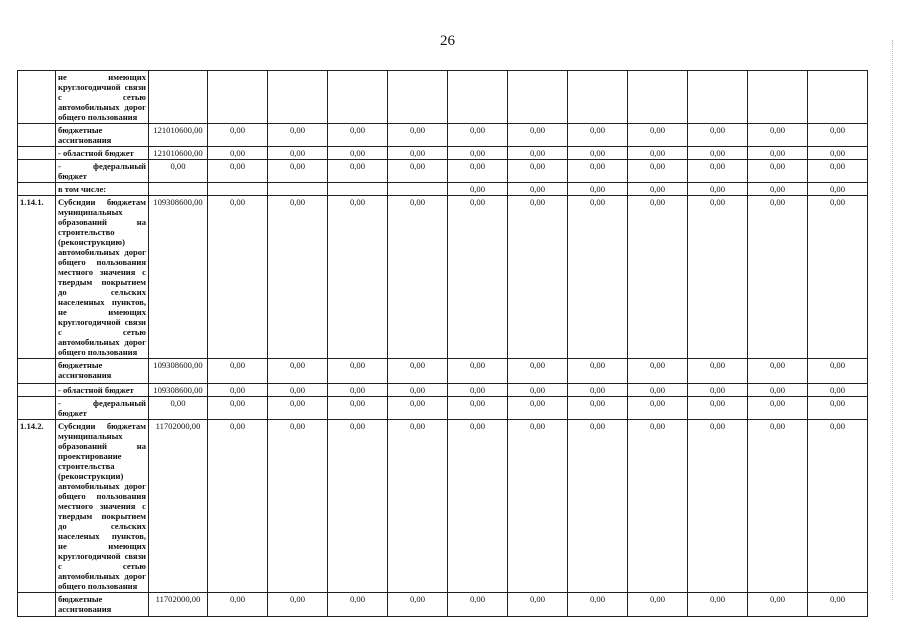  What do you see at coordinates (36, 277) in the screenshot?
I see `row-code: 1.14.1.` at bounding box center [36, 277].